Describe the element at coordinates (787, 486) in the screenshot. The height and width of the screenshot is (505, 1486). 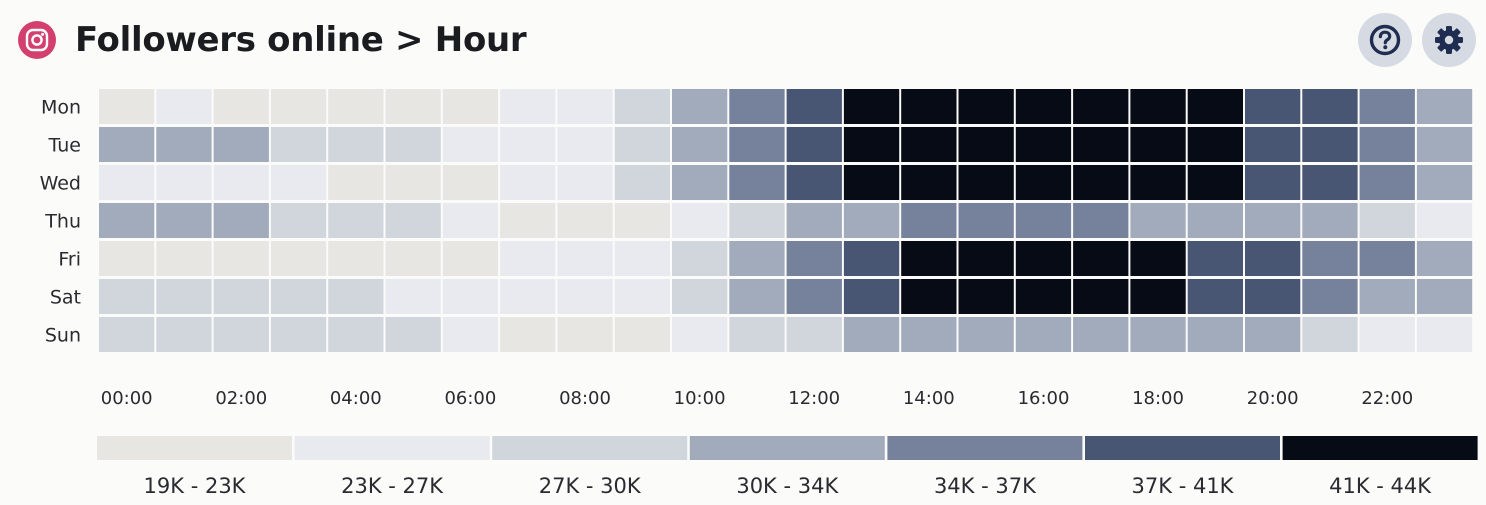
I see `legend-label: 30K - 34K` at that location.